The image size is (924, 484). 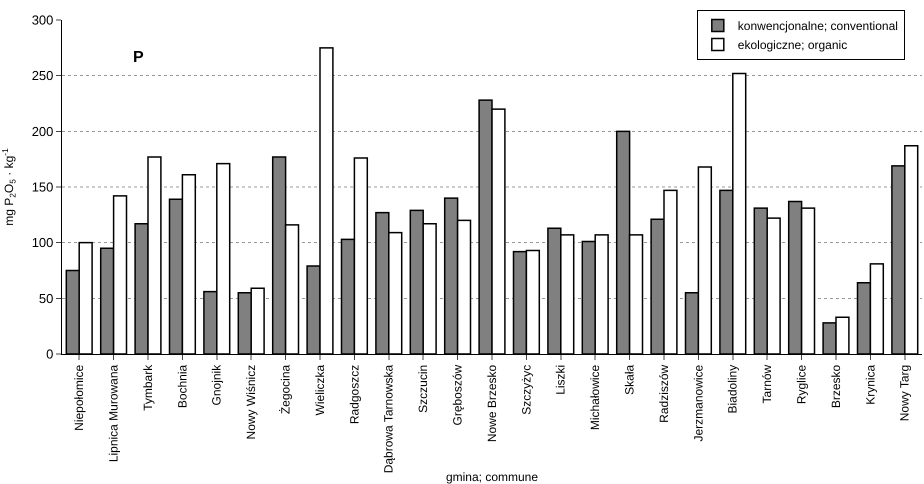 What do you see at coordinates (698, 403) in the screenshot?
I see `x-tick-label: Jerzmanowice` at bounding box center [698, 403].